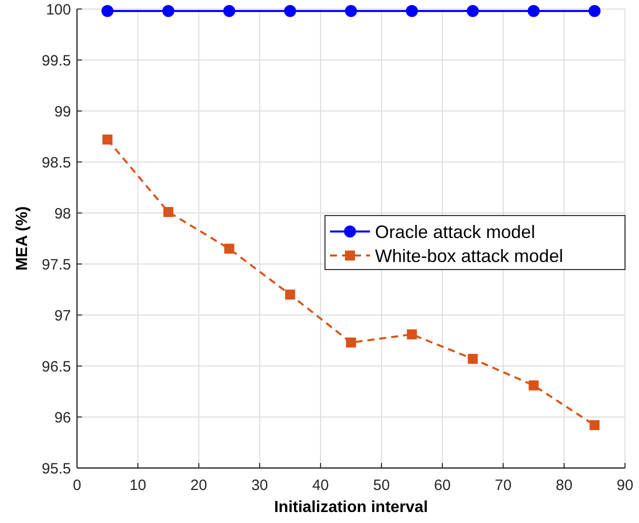  Describe the element at coordinates (58, 9) in the screenshot. I see `y-tick-label: 100` at that location.